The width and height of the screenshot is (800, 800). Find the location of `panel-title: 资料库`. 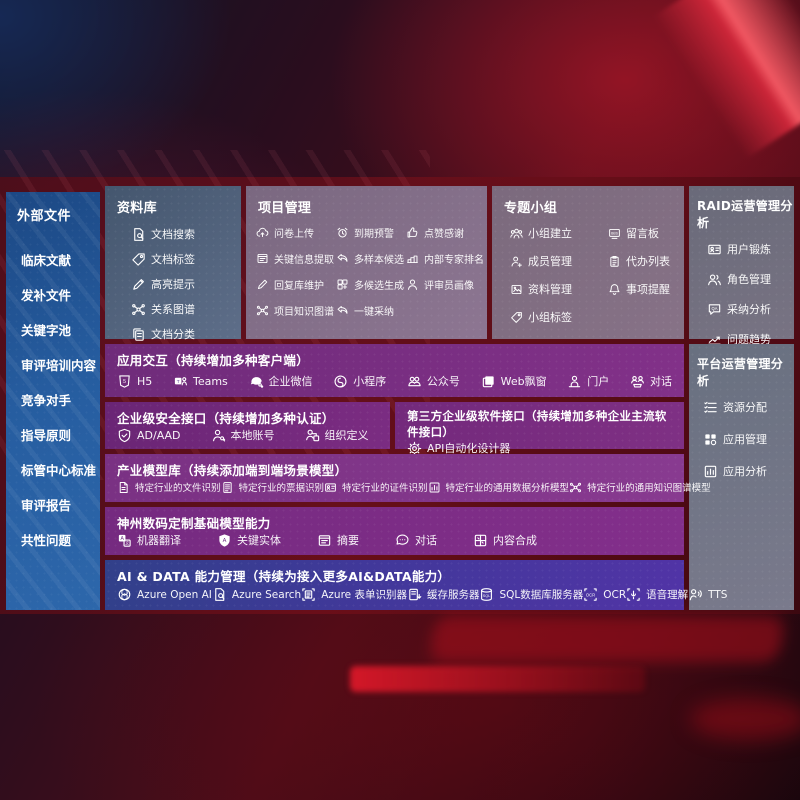

panel-title: 资料库 is located at coordinates (137, 208).